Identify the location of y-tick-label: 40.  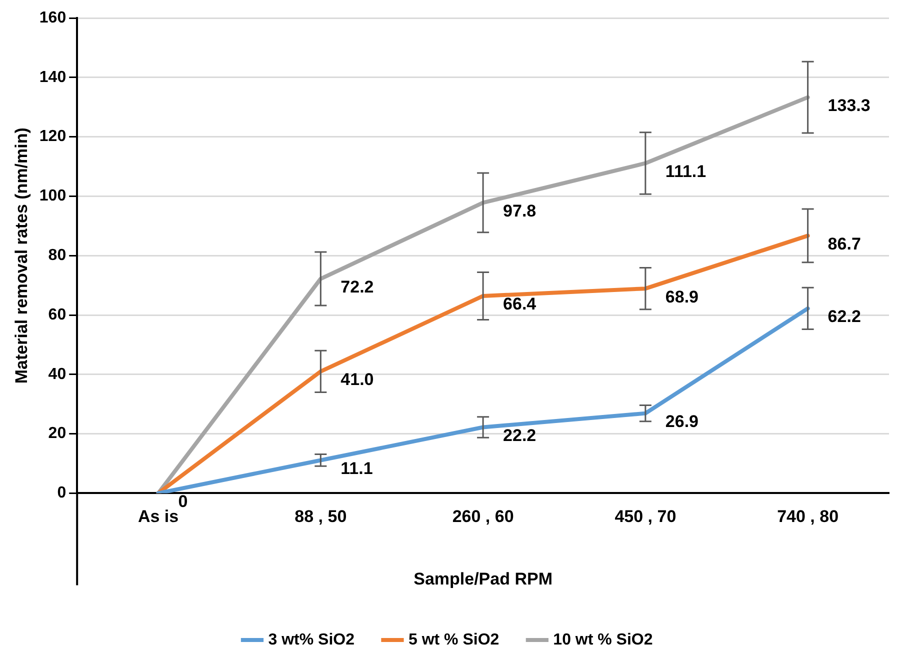
(57, 374).